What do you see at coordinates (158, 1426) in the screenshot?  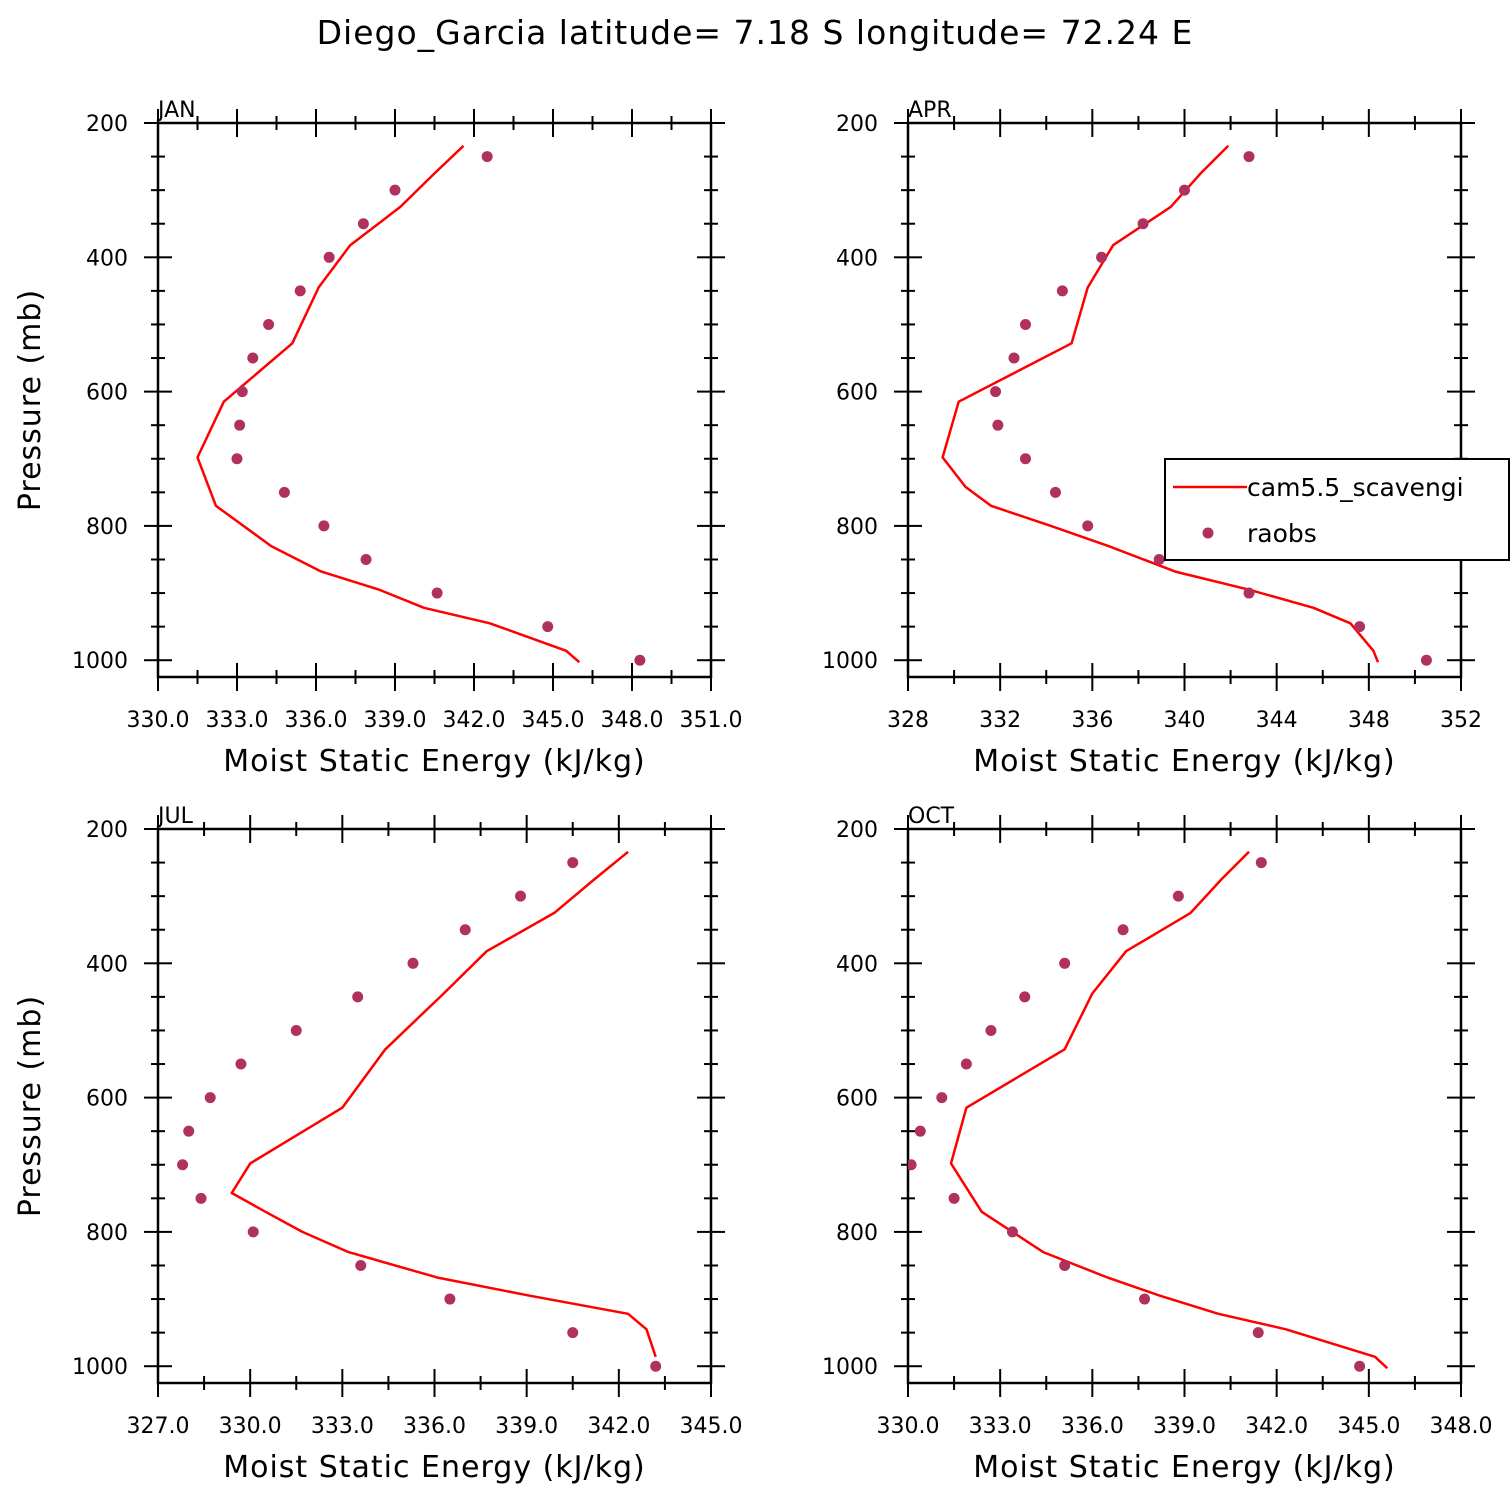 I see `xtick-label: 327.0` at bounding box center [158, 1426].